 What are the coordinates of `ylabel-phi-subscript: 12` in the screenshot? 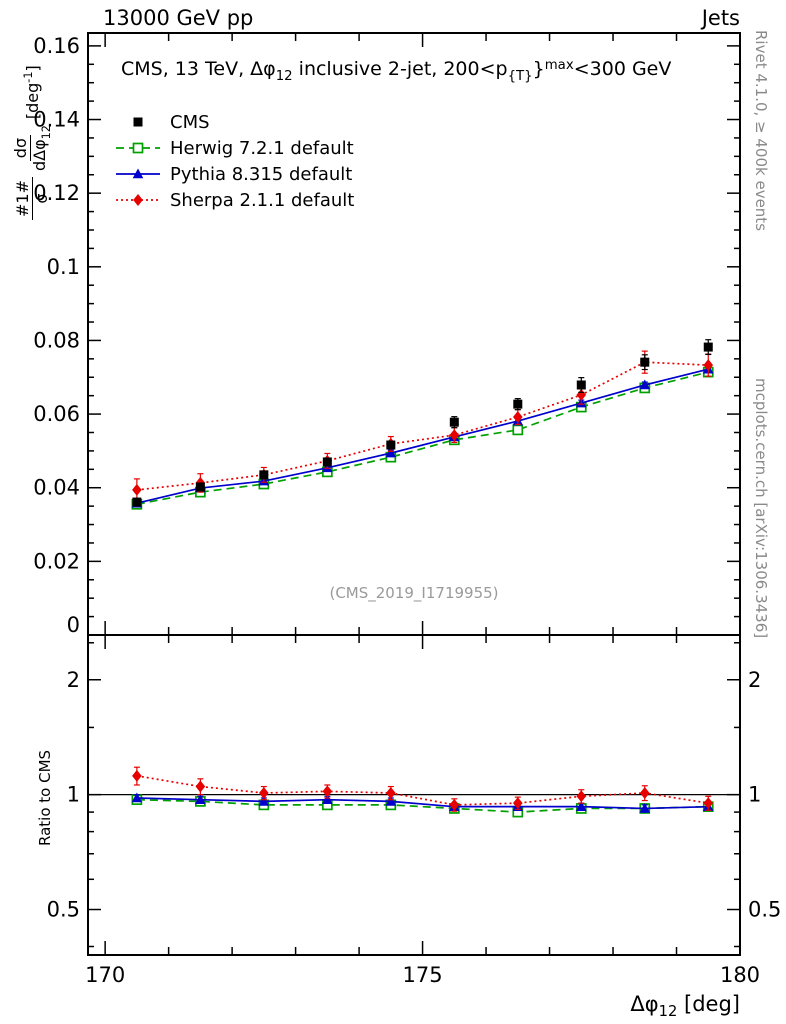 It's located at (46, 132).